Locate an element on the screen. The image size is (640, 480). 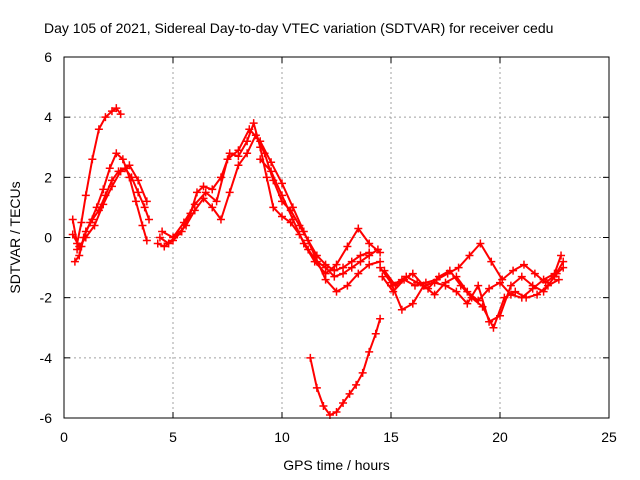
x-tick-label: 0 is located at coordinates (64, 437).